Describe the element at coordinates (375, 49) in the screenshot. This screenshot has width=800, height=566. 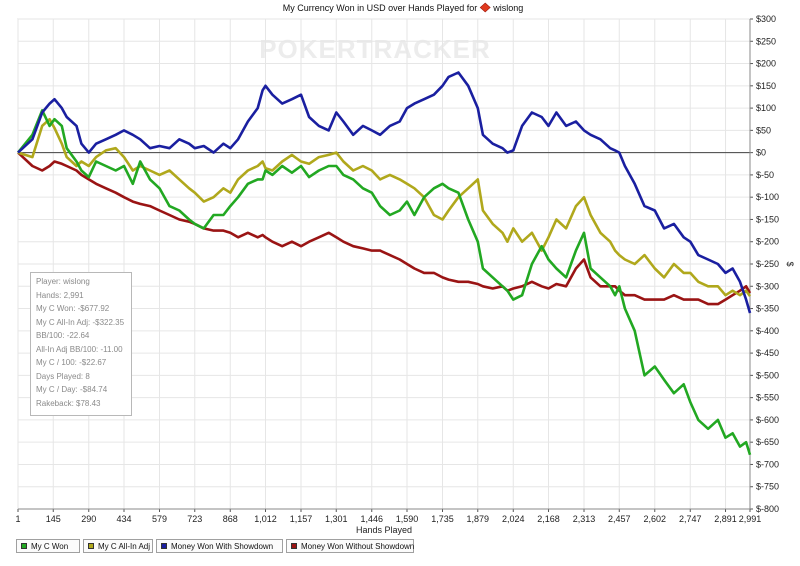
I see `watermark: POKERTRACKER` at that location.